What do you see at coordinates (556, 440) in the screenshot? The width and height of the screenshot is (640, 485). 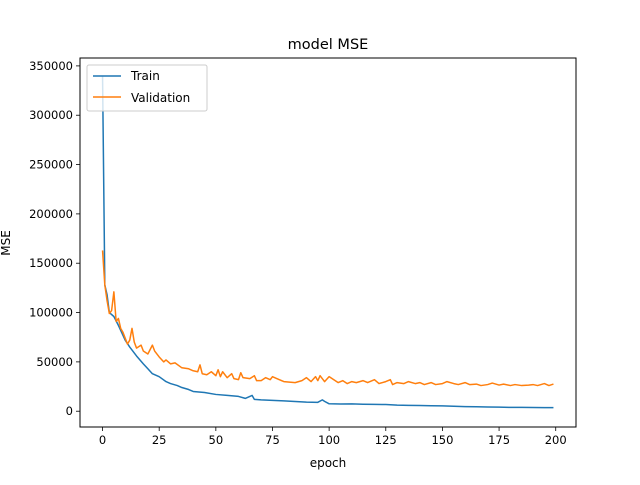 I see `x-tick-label: 200` at bounding box center [556, 440].